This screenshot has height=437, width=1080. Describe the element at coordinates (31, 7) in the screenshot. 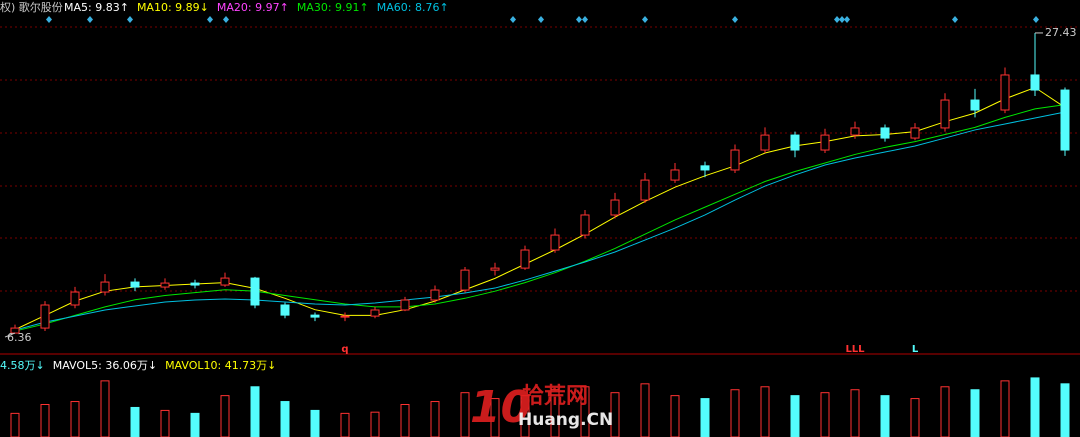

I see `stock-name: 权) 歌尔股份` at that location.